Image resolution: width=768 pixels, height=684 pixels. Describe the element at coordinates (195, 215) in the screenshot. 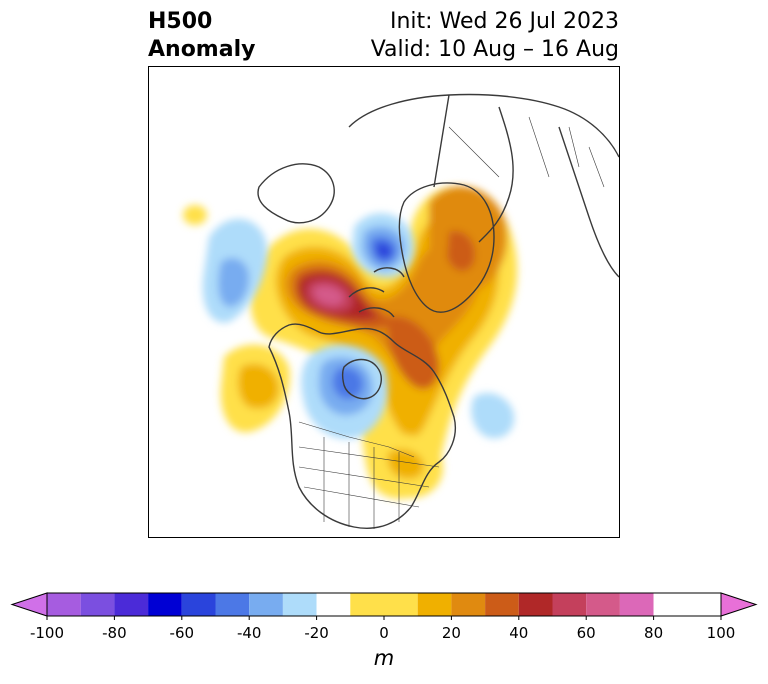

I see `ridge-small-nw` at that location.